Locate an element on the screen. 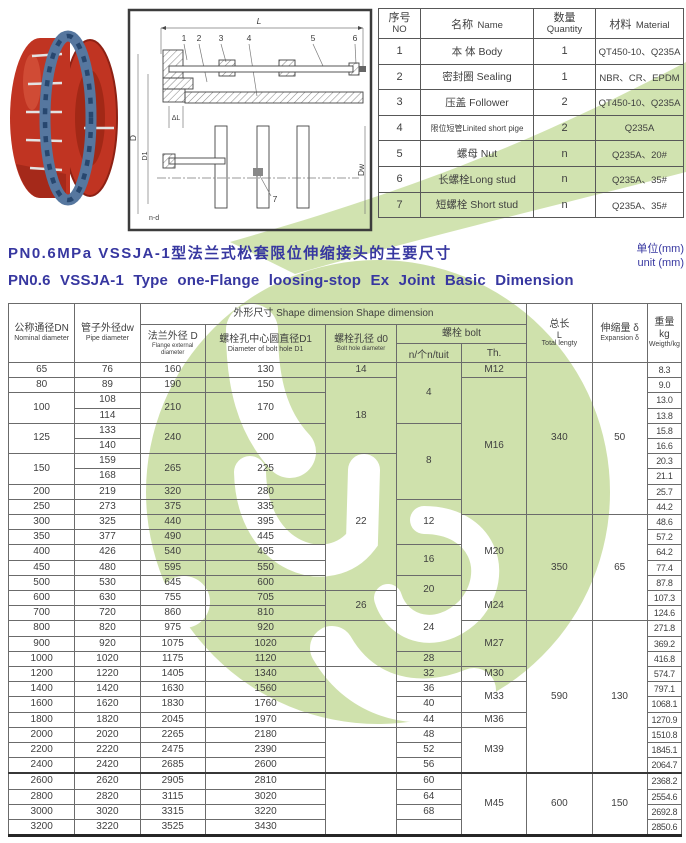 Image resolution: width=686 pixels, height=843 pixels. technical-drawing: L 1 2 3 4 5 6 ΔL is located at coordinates (250, 120).